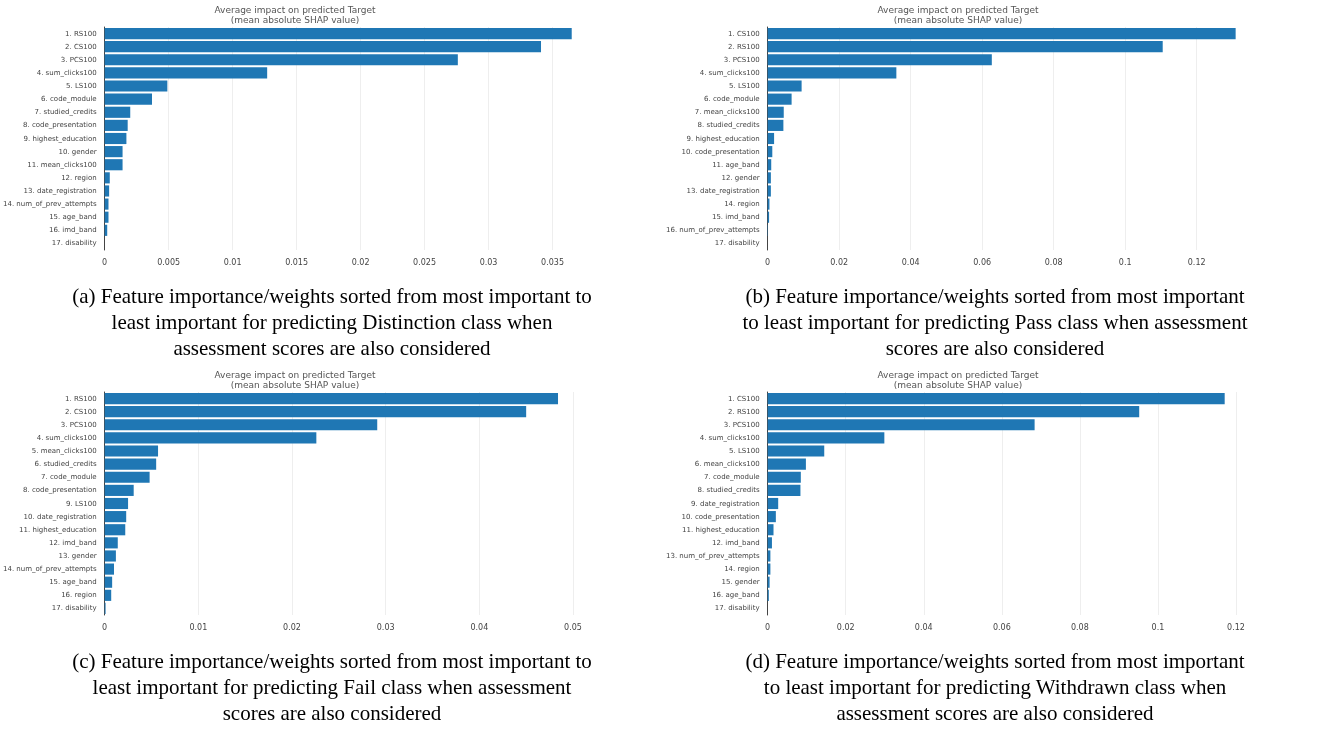  What do you see at coordinates (573, 627) in the screenshot?
I see `x-tick-label: 0.05` at bounding box center [573, 627].